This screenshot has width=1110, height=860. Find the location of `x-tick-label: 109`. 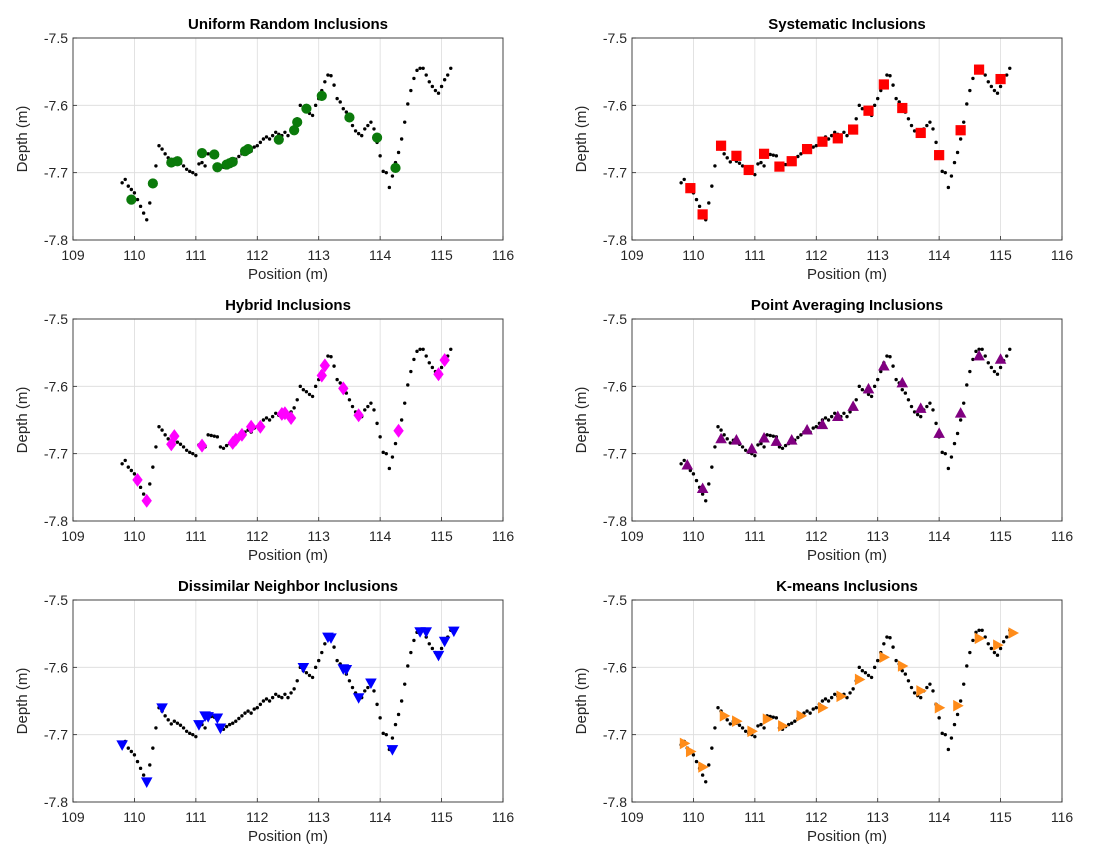

x-tick-label: 109 is located at coordinates (73, 255).